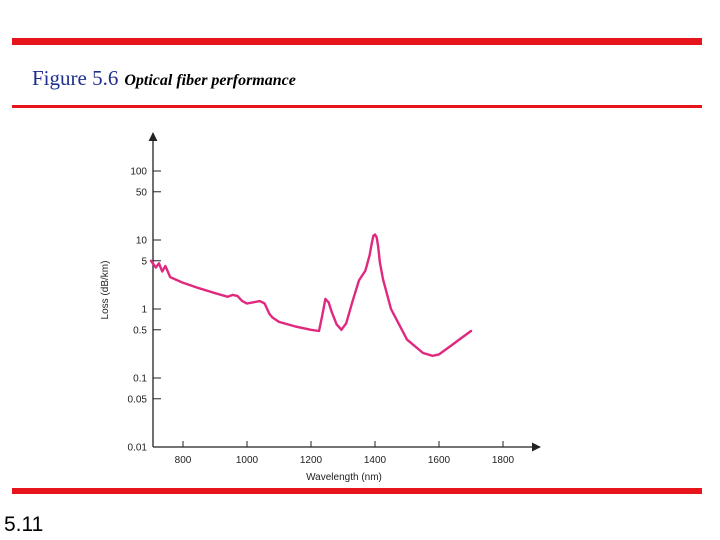 The width and height of the screenshot is (720, 540). What do you see at coordinates (311, 460) in the screenshot?
I see `x-tick-label: 1200` at bounding box center [311, 460].